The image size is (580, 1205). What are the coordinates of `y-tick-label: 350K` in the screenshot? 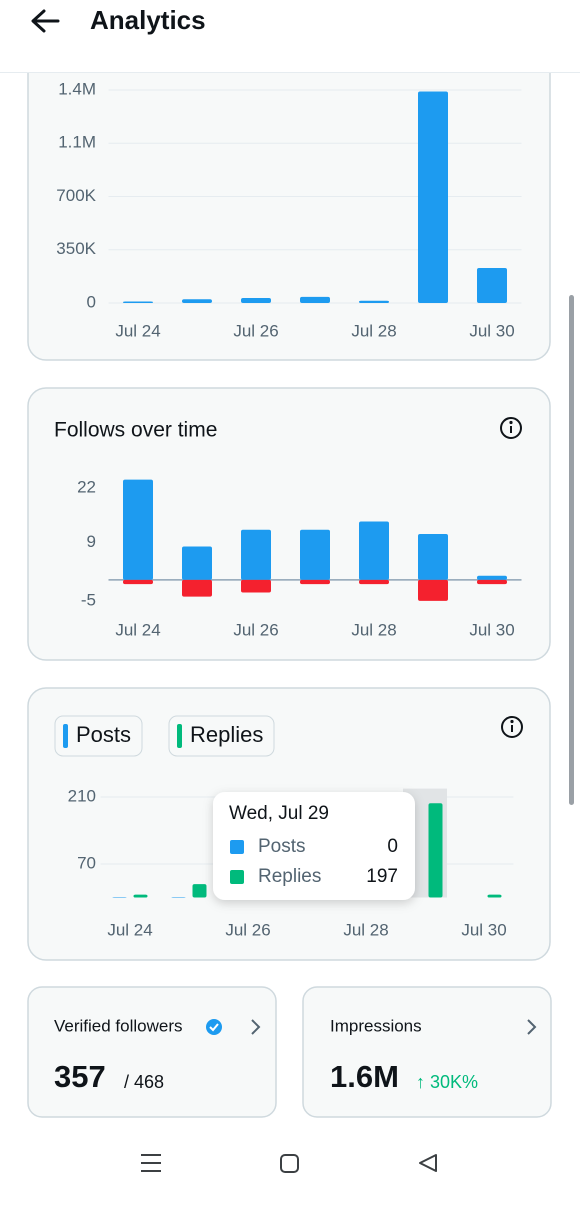 It's located at (76, 248).